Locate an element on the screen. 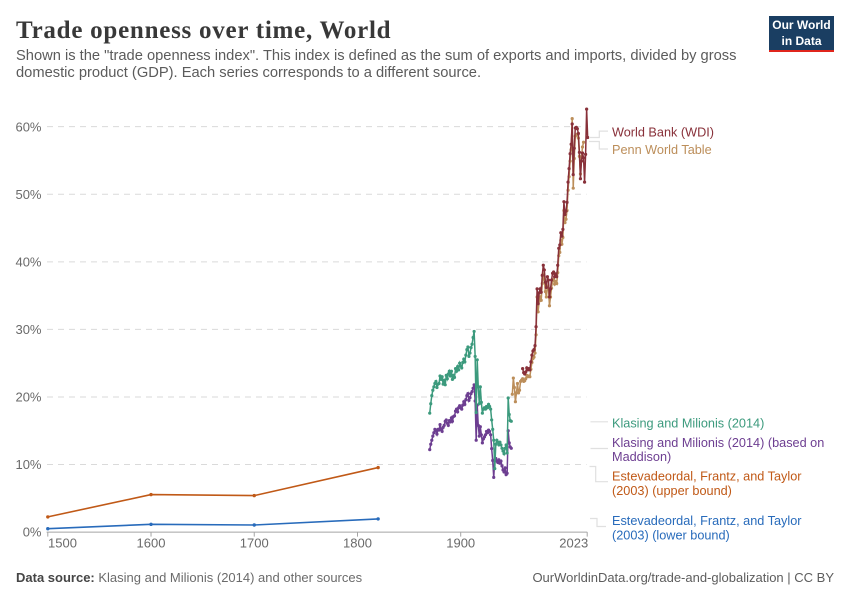  svg-text: 1900 is located at coordinates (460, 543).